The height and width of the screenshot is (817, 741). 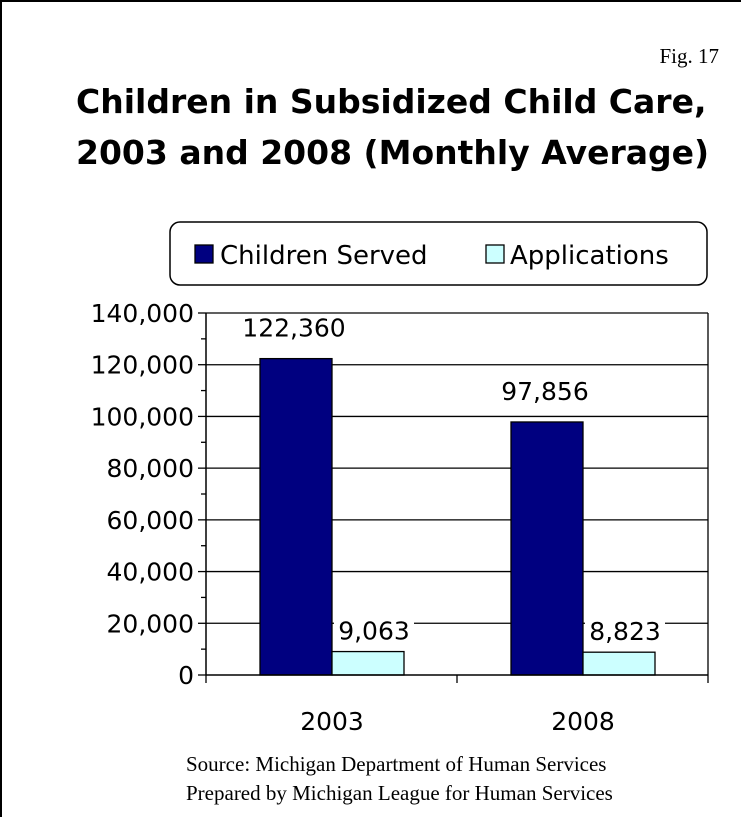 I want to click on figure-label: Fig. 17, so click(x=689, y=56).